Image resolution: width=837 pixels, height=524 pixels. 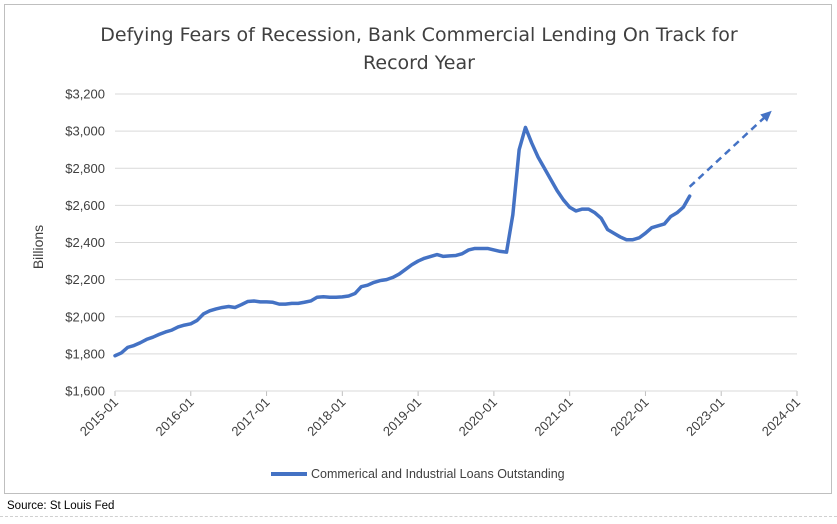 What do you see at coordinates (419, 63) in the screenshot?
I see `chart-title-line-2: Record Year` at bounding box center [419, 63].